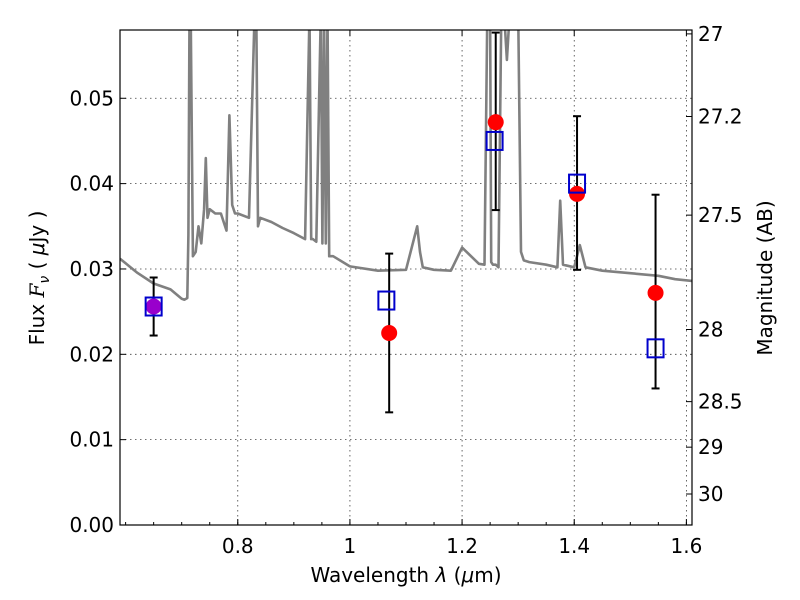  Describe the element at coordinates (720, 215) in the screenshot. I see `right-tick-label: 27.5` at that location.